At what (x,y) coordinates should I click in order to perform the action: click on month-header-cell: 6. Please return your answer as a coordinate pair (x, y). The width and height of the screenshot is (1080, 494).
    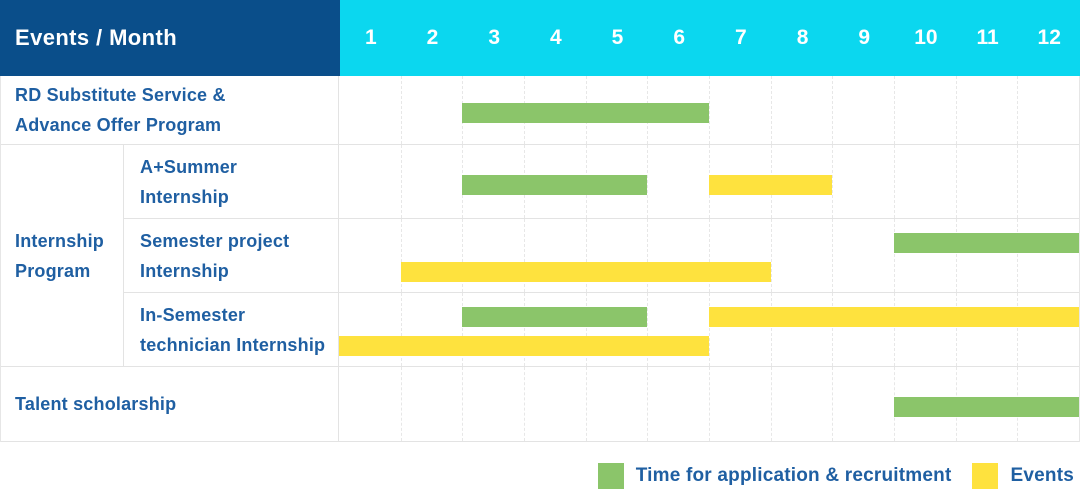
    Looking at the image, I should click on (679, 37).